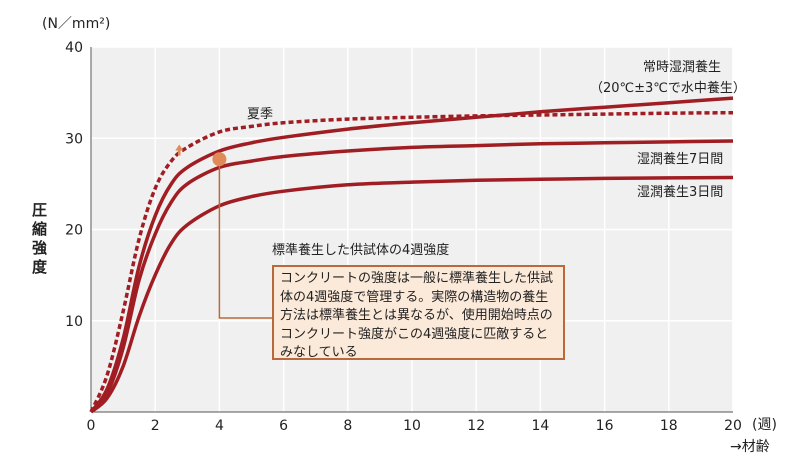  What do you see at coordinates (74, 231) in the screenshot?
I see `y-tick-label: 20` at bounding box center [74, 231].